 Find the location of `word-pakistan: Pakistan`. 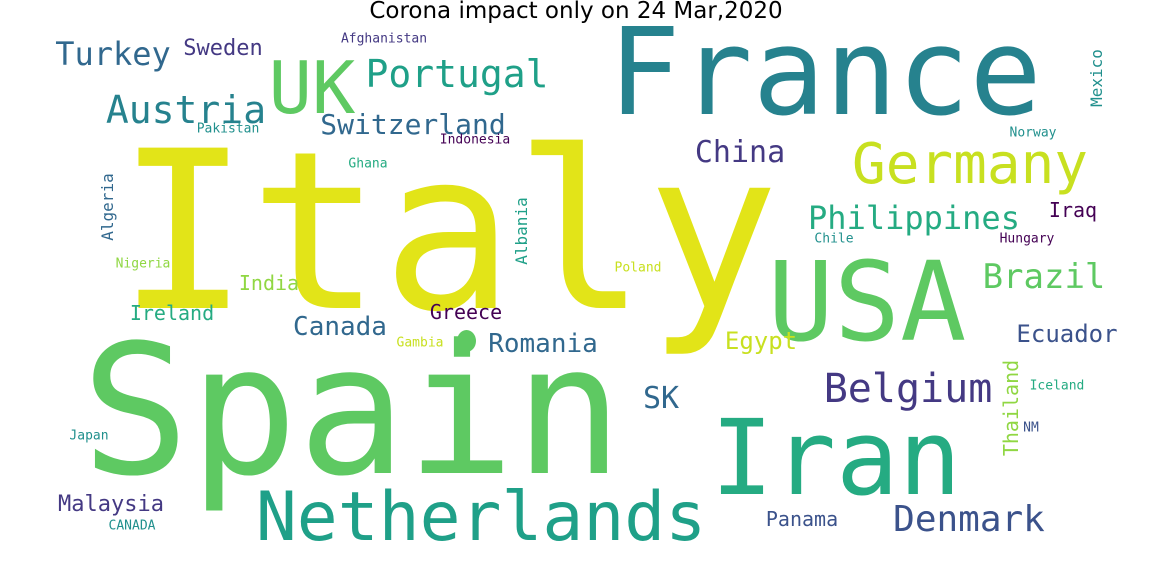

word-pakistan: Pakistan is located at coordinates (228, 129).